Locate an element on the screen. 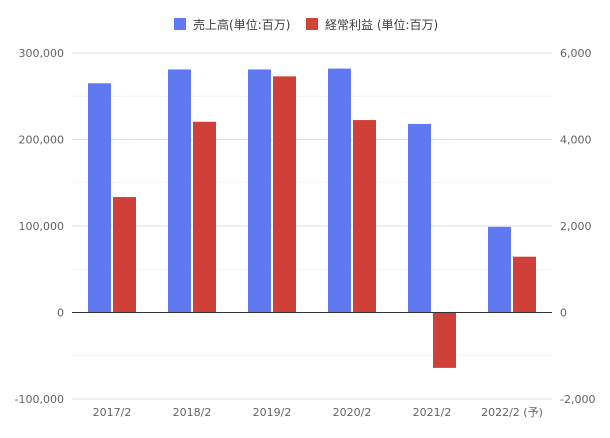 The width and height of the screenshot is (610, 438). right-tick-label: 4,000 is located at coordinates (576, 140).